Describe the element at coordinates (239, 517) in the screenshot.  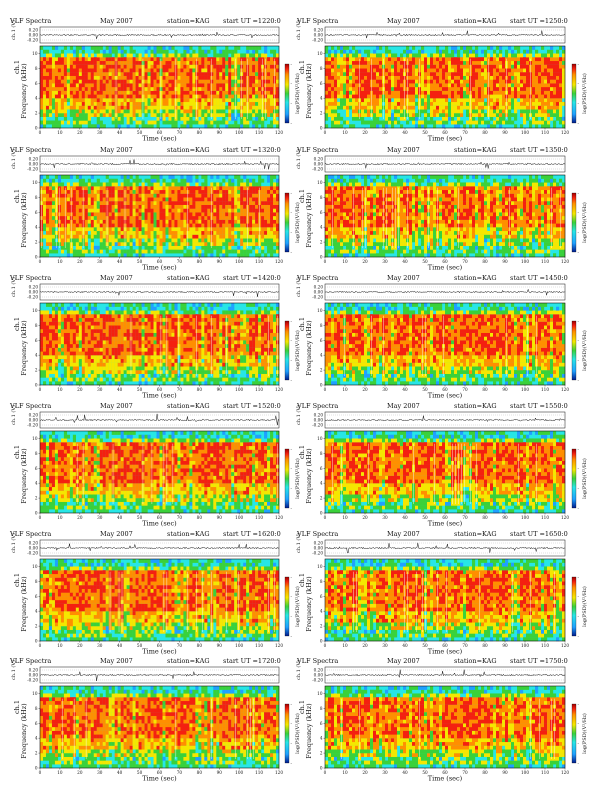
I see `x-tick-label: 100` at that location.